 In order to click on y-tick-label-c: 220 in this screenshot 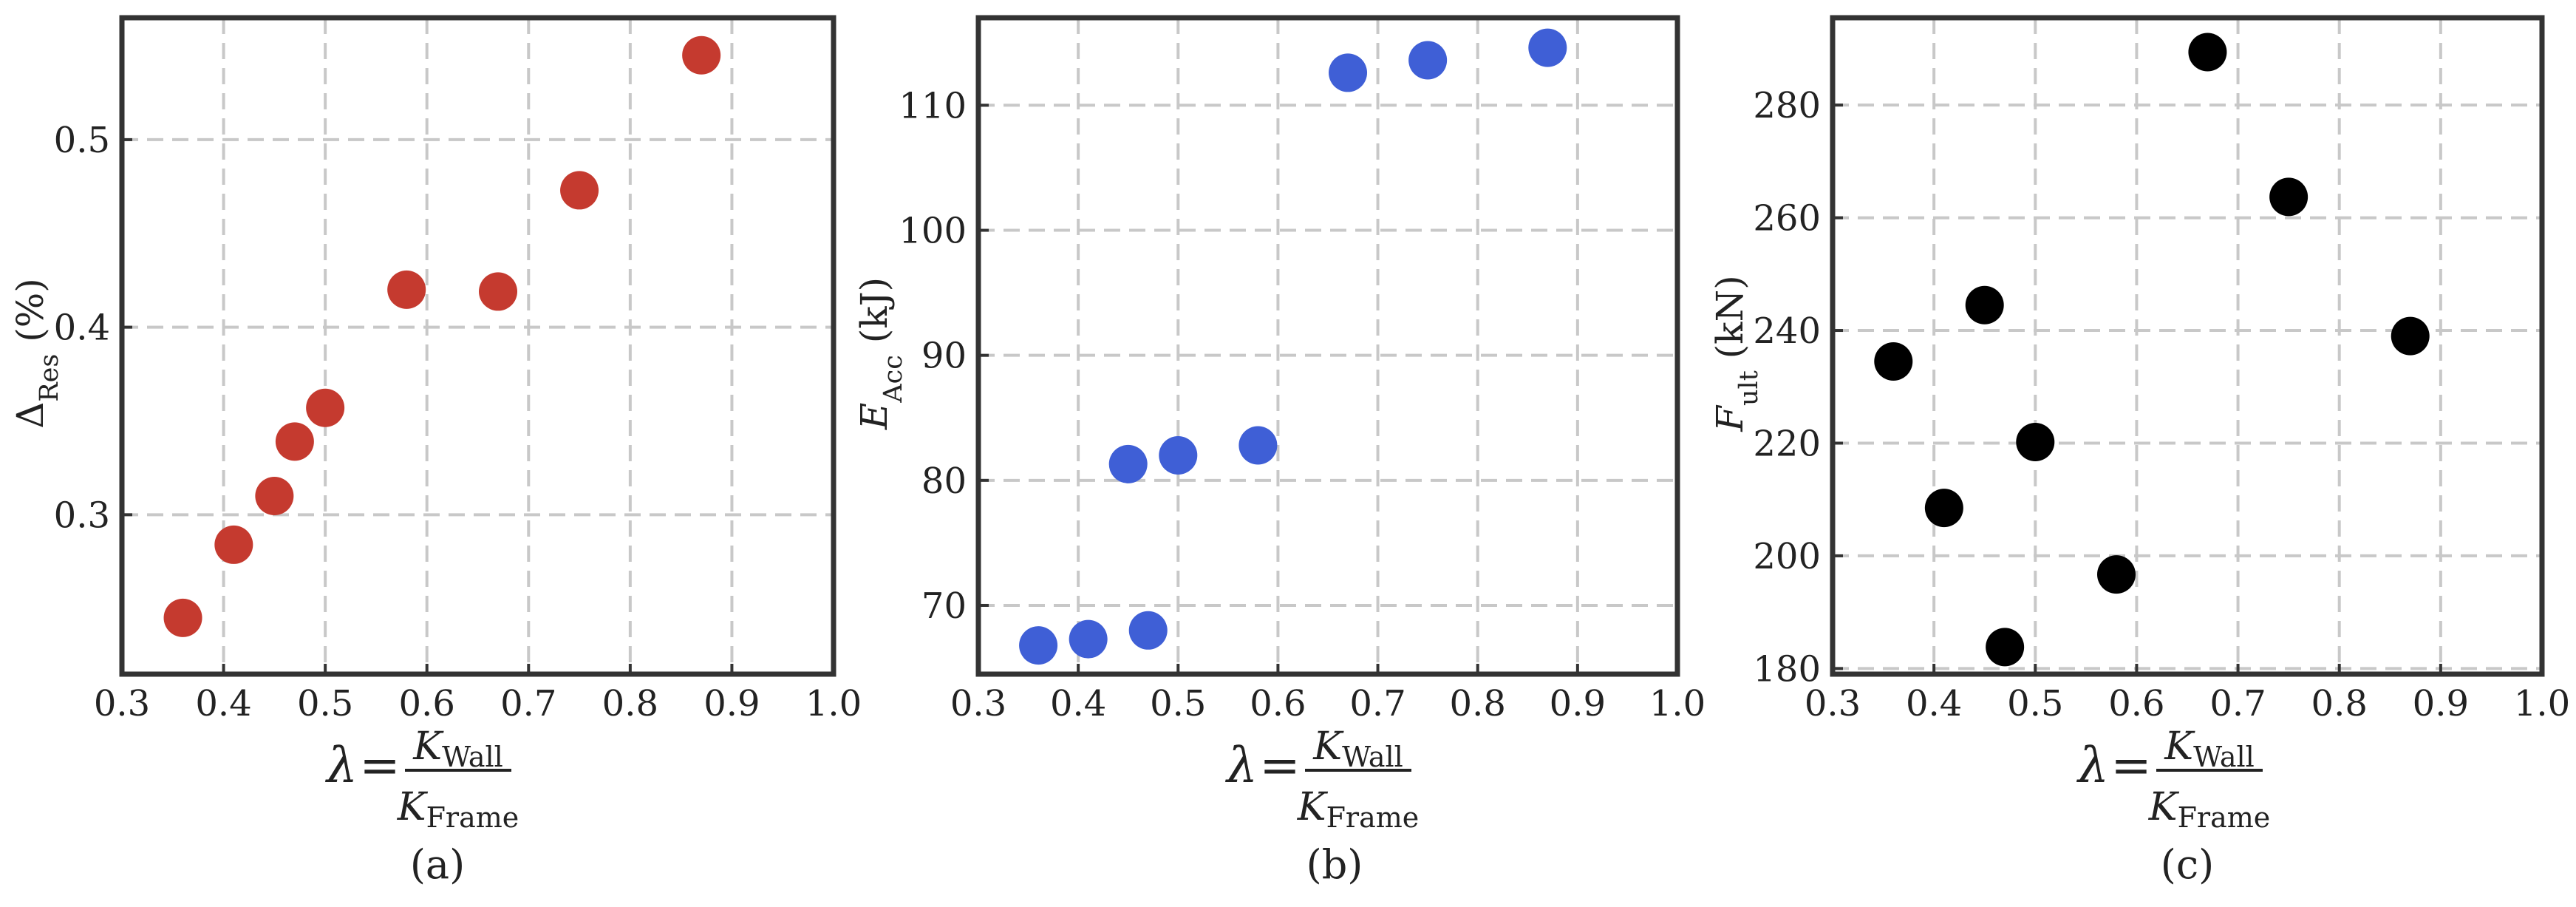, I will do `click(1787, 443)`.